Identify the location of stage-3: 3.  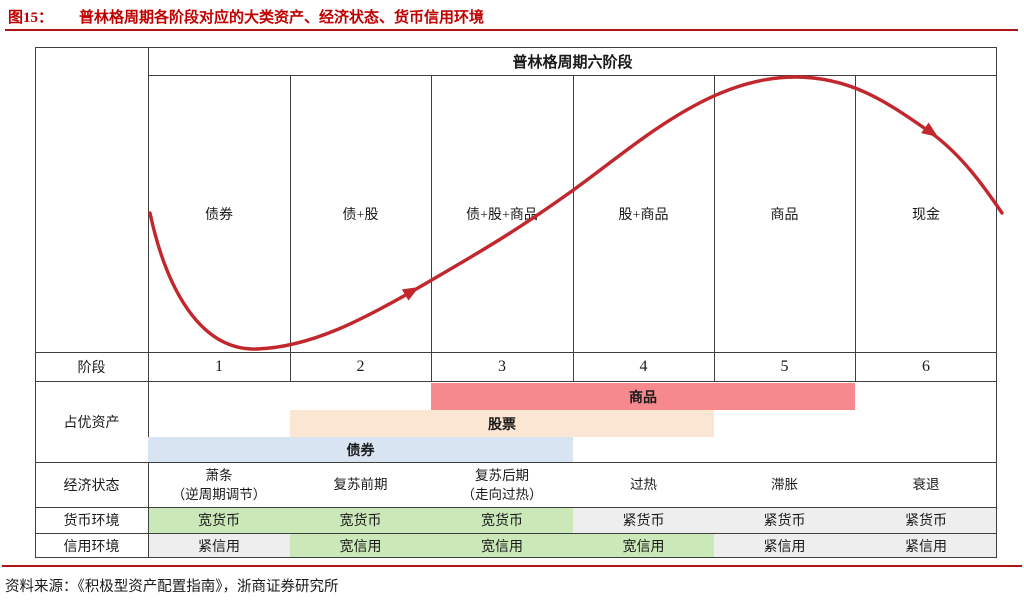
(502, 366).